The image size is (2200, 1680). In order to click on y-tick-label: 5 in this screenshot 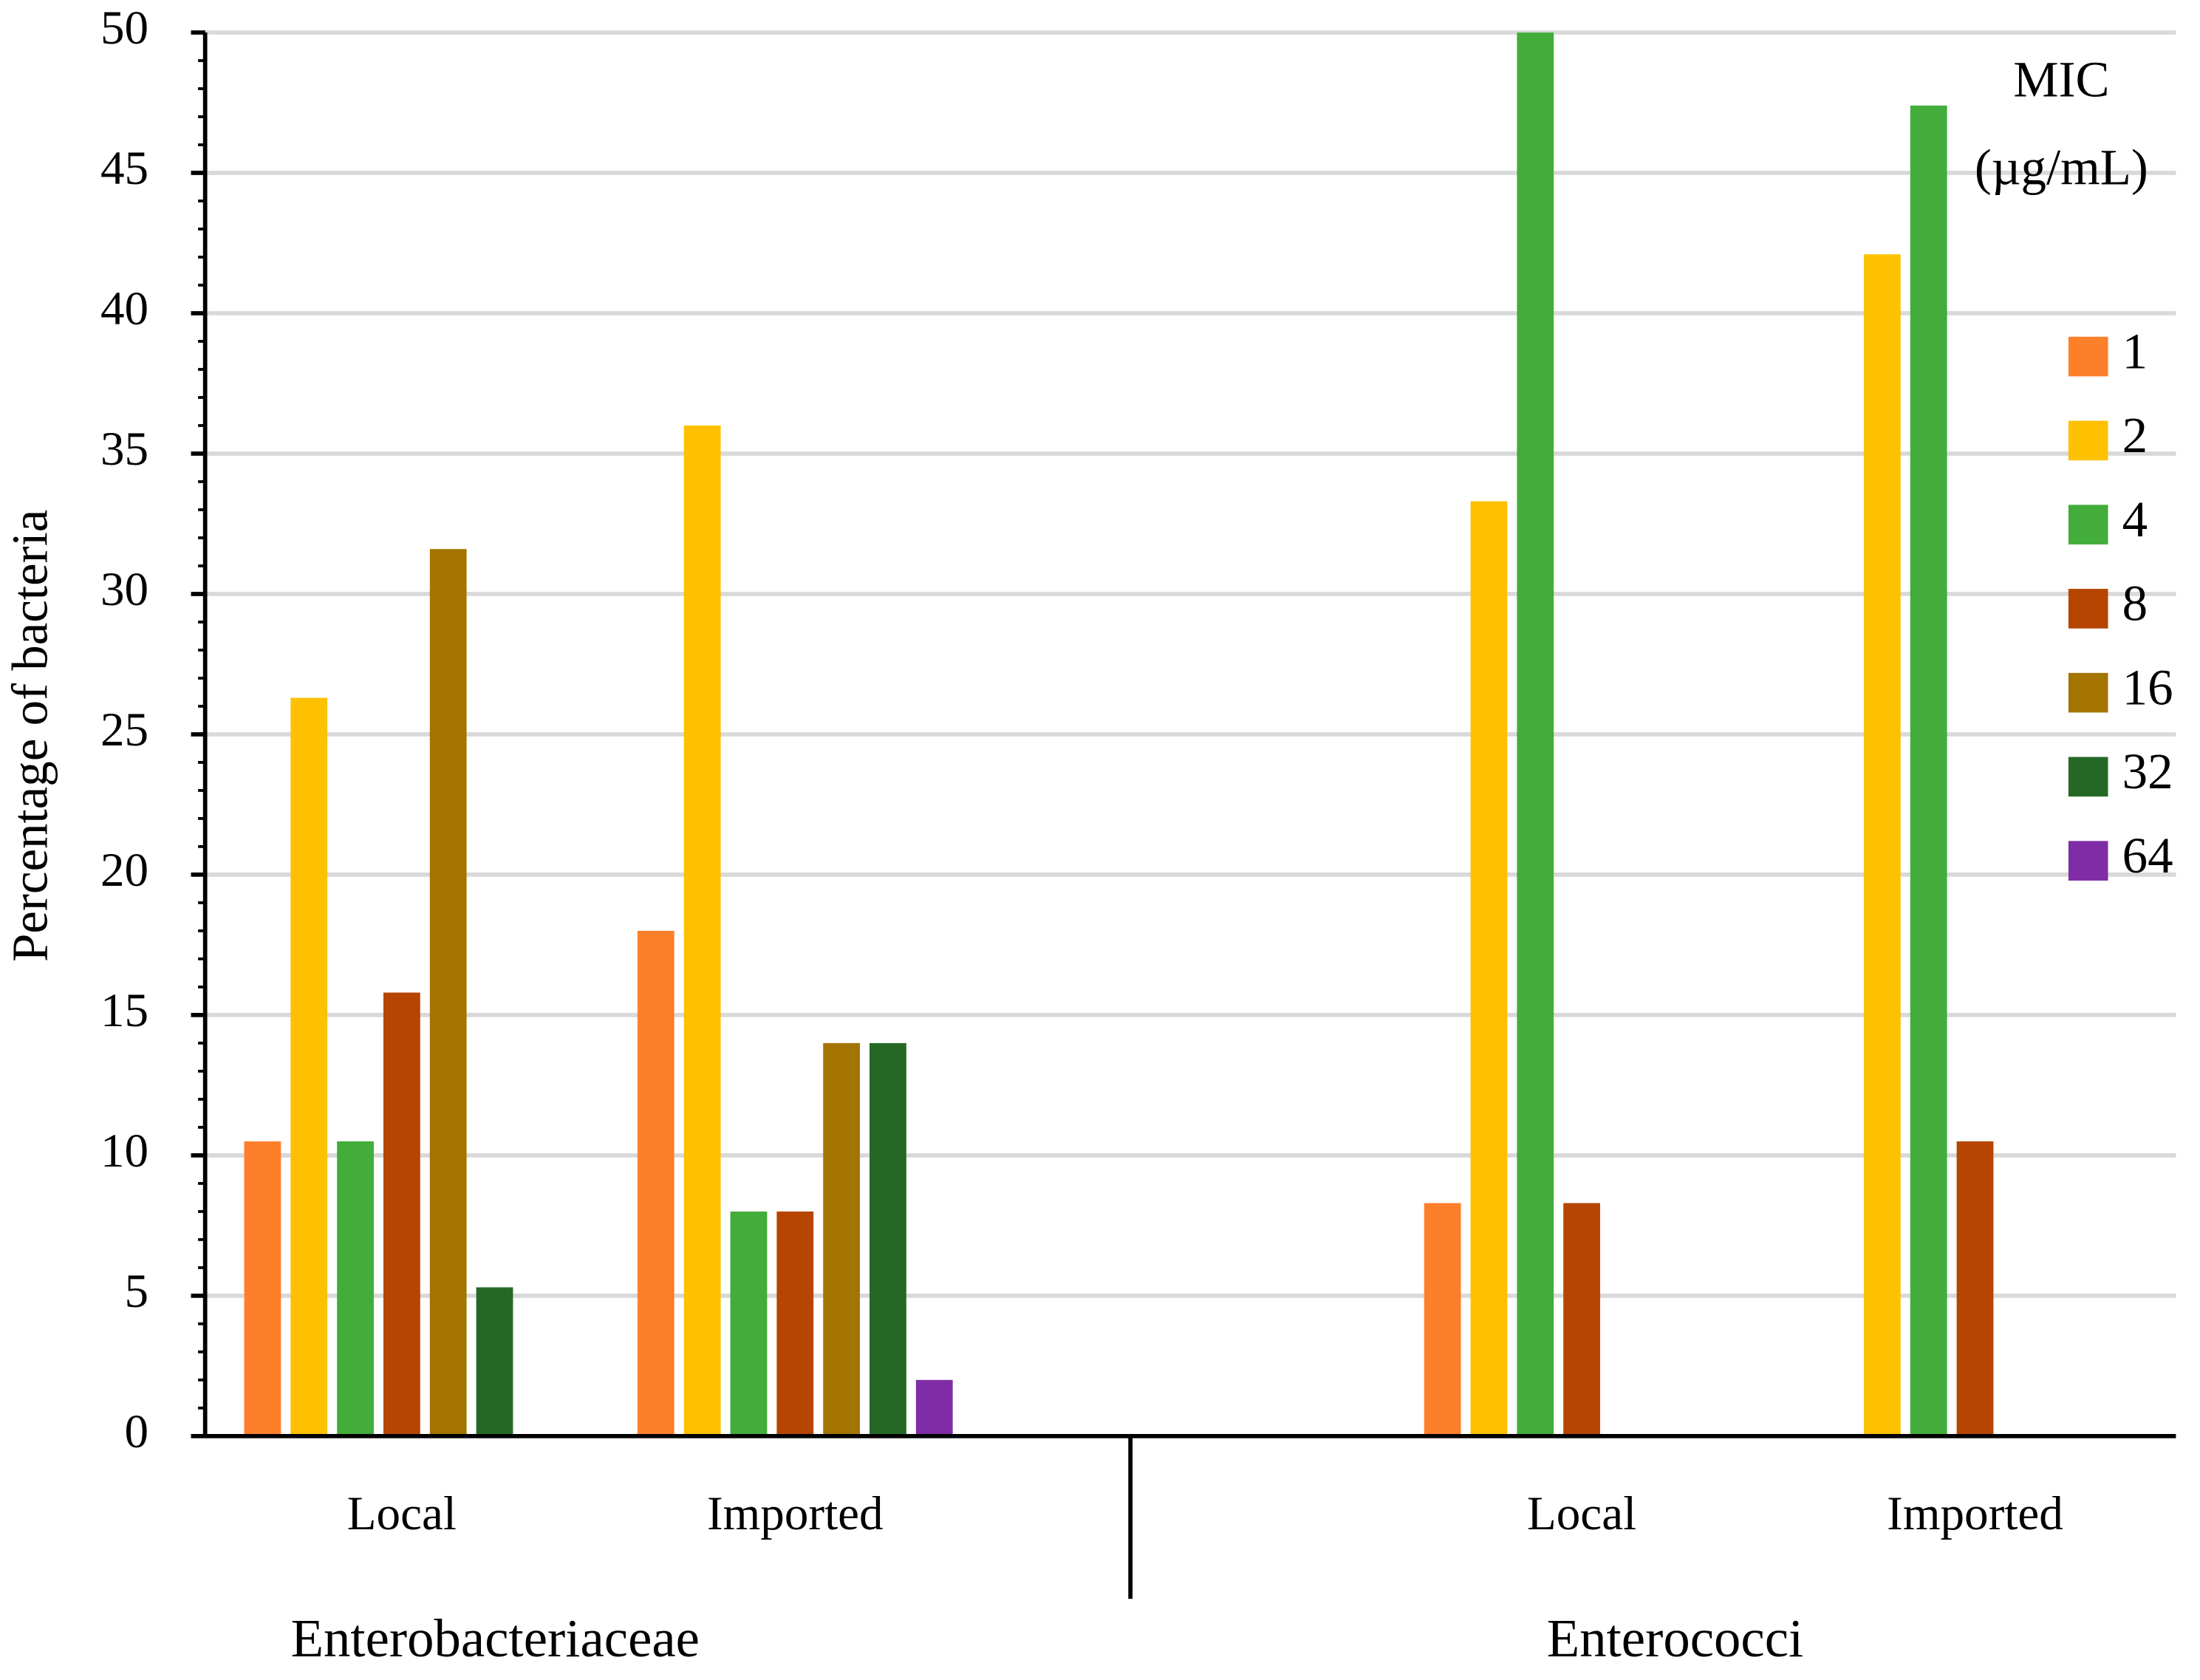, I will do `click(137, 1291)`.